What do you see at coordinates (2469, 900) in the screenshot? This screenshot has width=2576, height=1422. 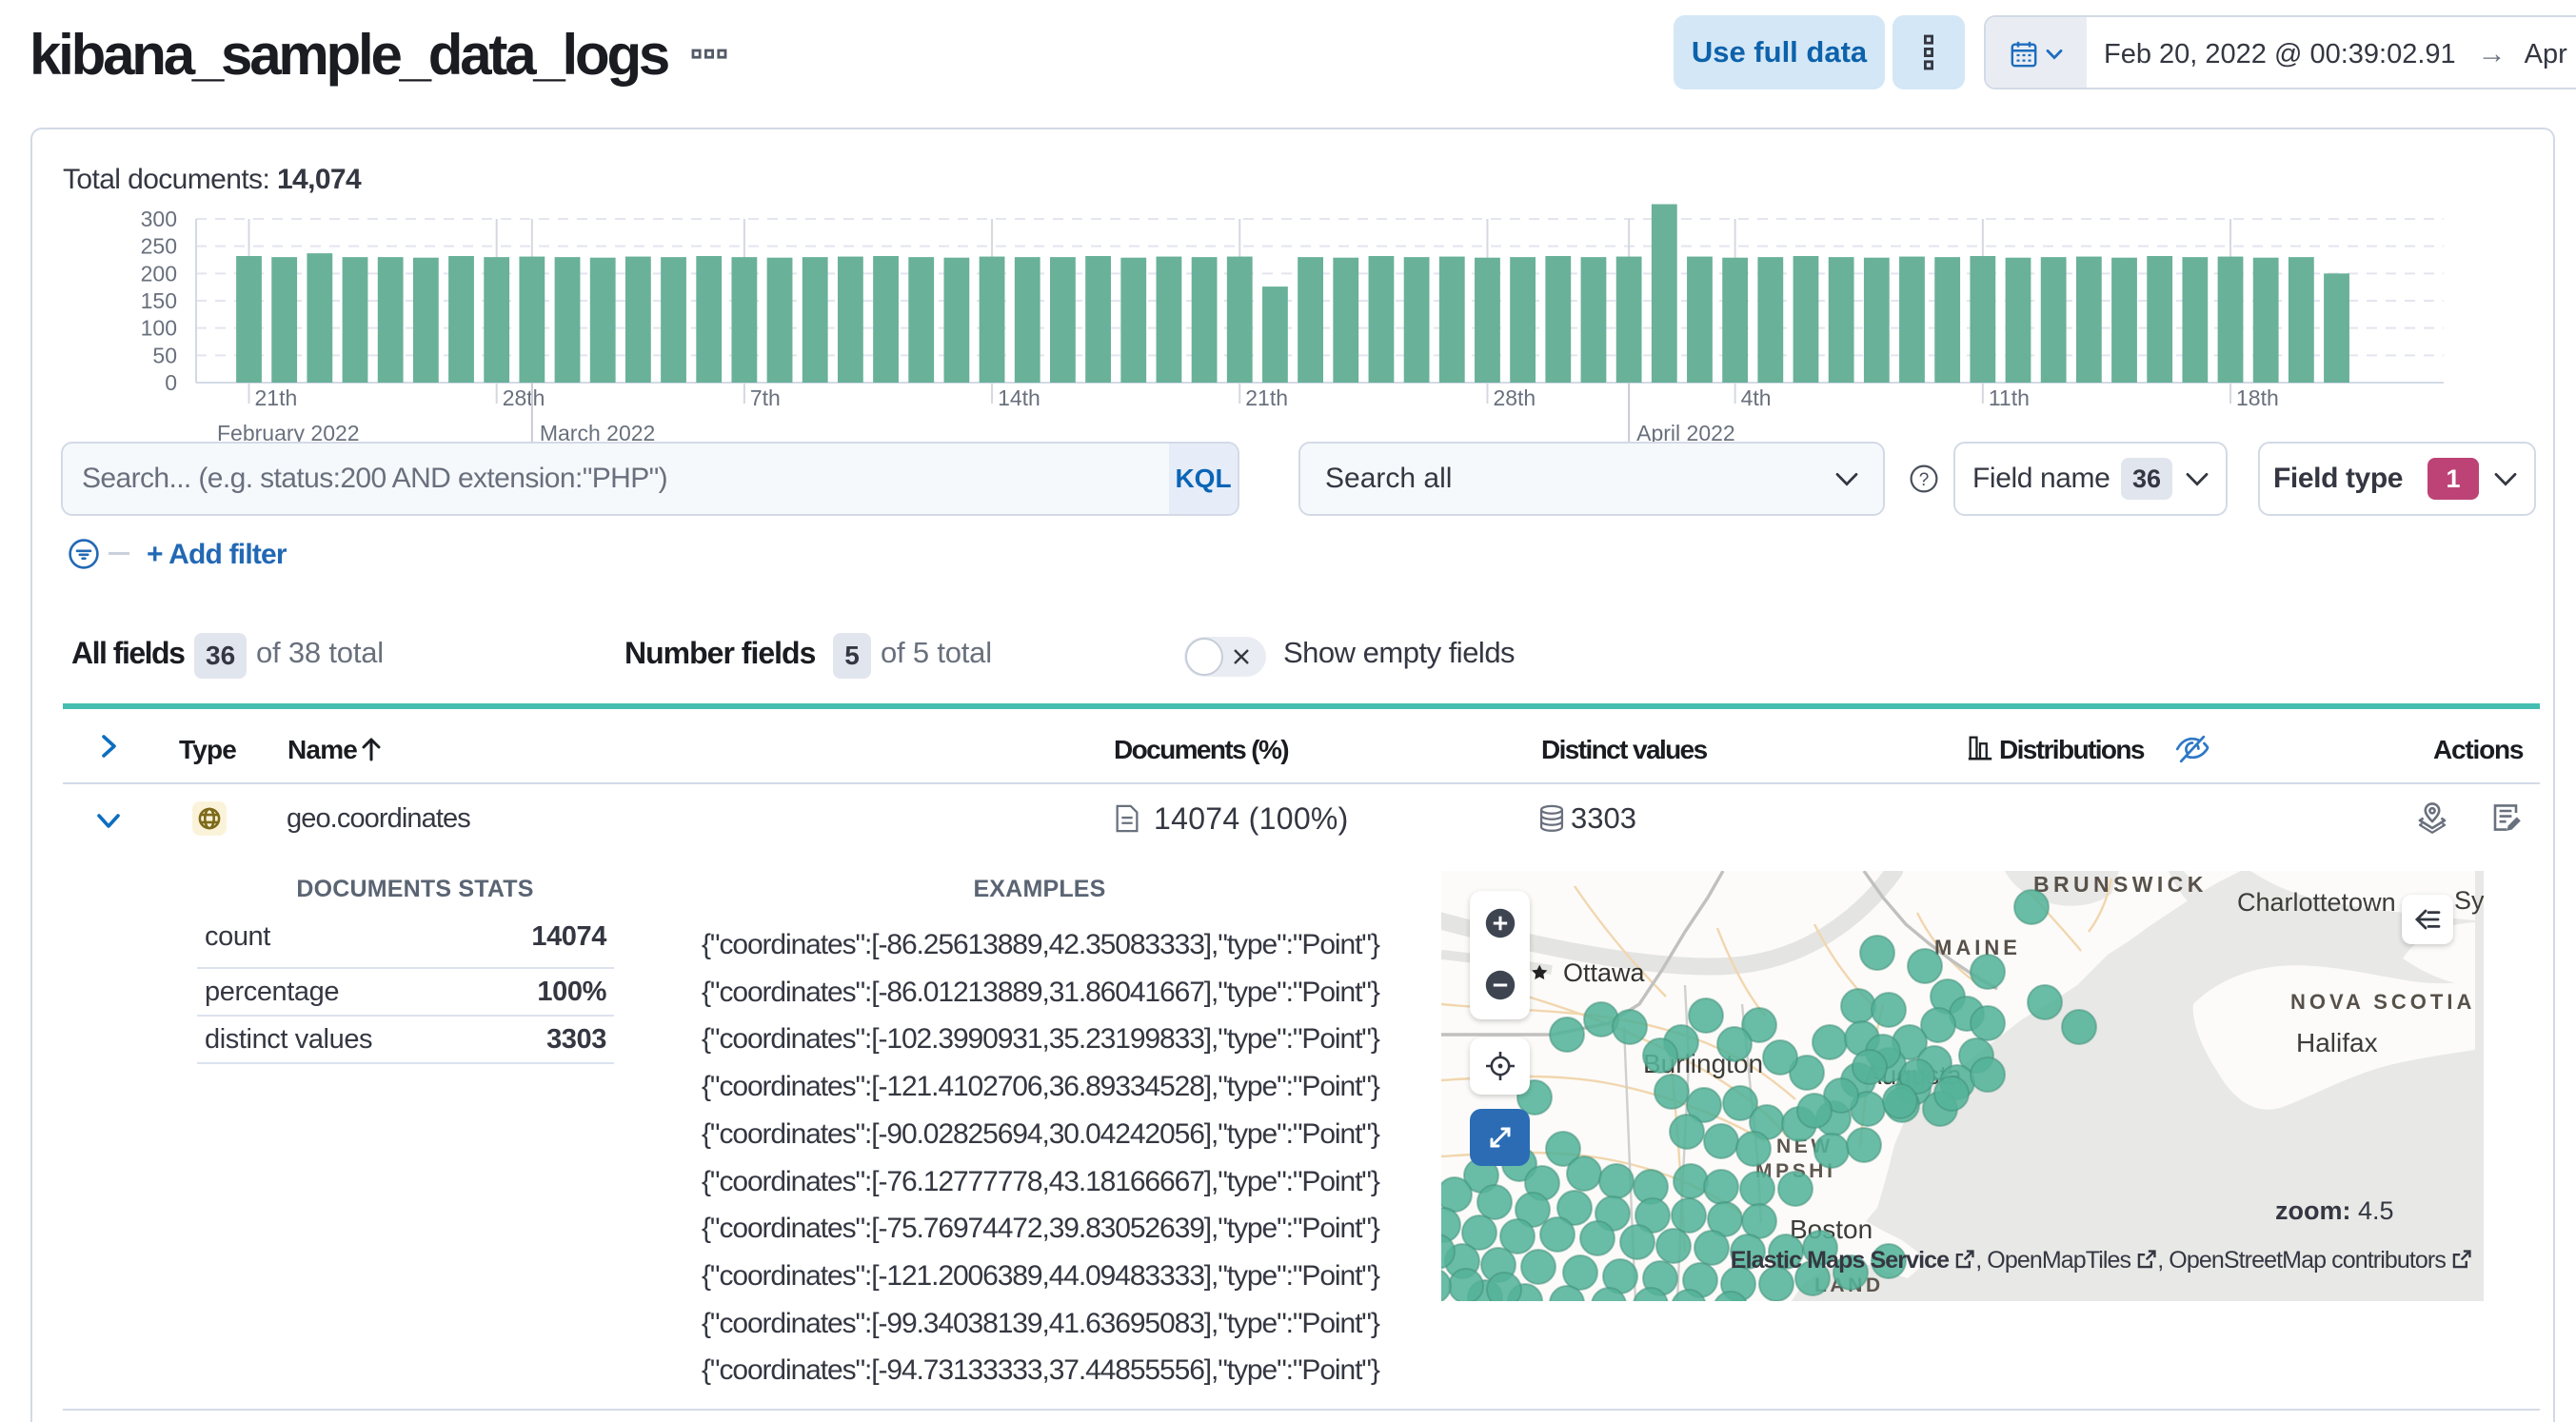 I see `svg-text: Sy` at bounding box center [2469, 900].